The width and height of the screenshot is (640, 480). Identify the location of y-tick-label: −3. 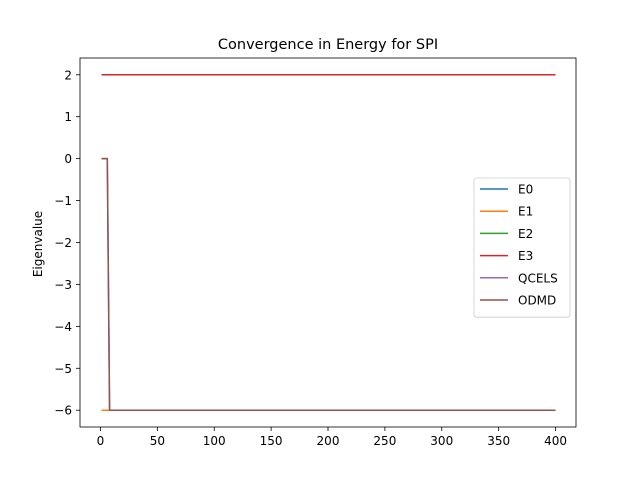
(63, 285).